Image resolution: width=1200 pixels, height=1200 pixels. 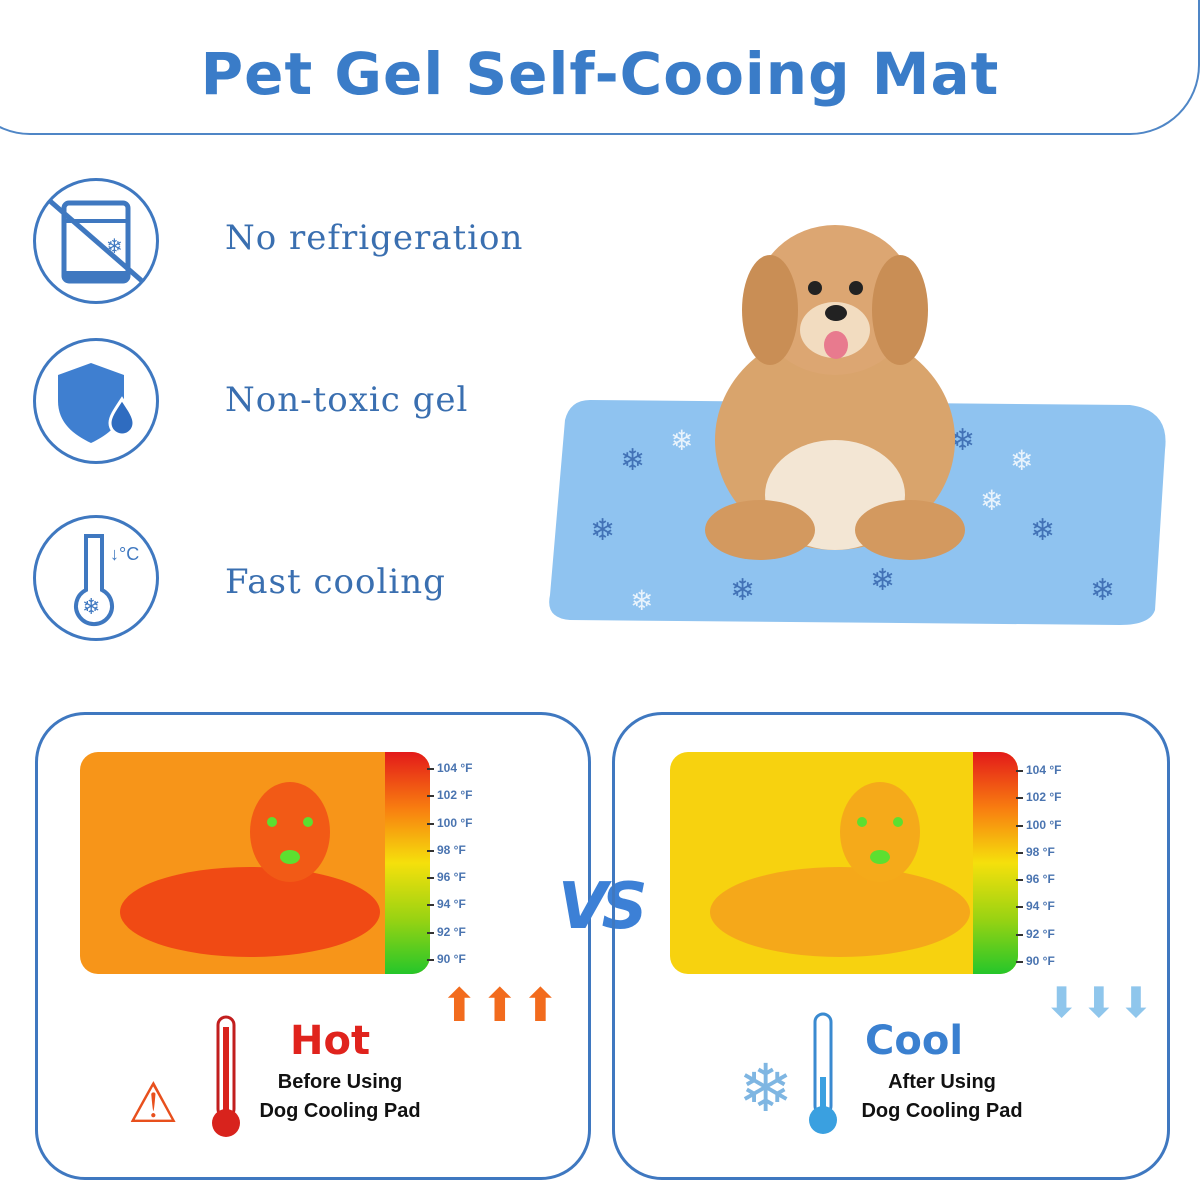 I want to click on cool-heading: Cool, so click(x=914, y=1041).